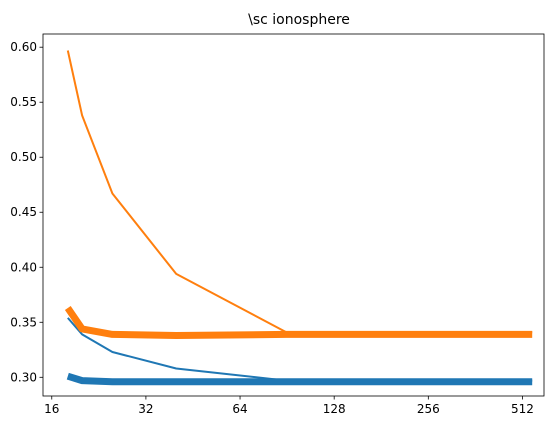 The width and height of the screenshot is (556, 439). Describe the element at coordinates (239, 409) in the screenshot. I see `x-tick-label: 64` at that location.